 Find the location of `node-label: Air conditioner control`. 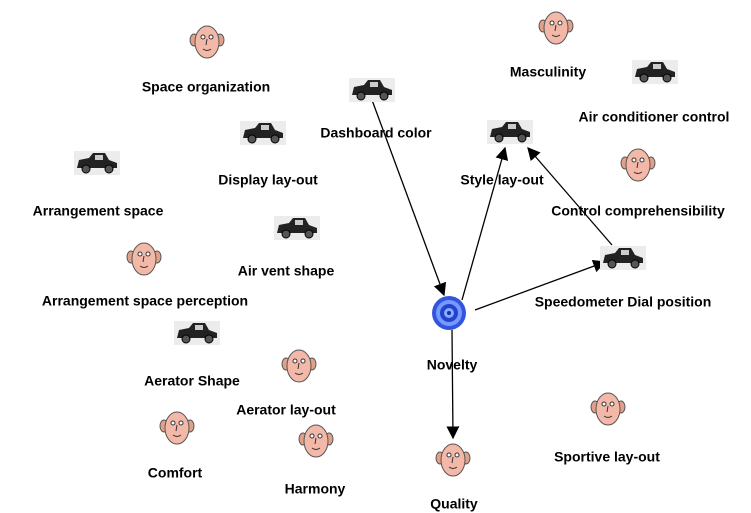

node-label: Air conditioner control is located at coordinates (654, 117).